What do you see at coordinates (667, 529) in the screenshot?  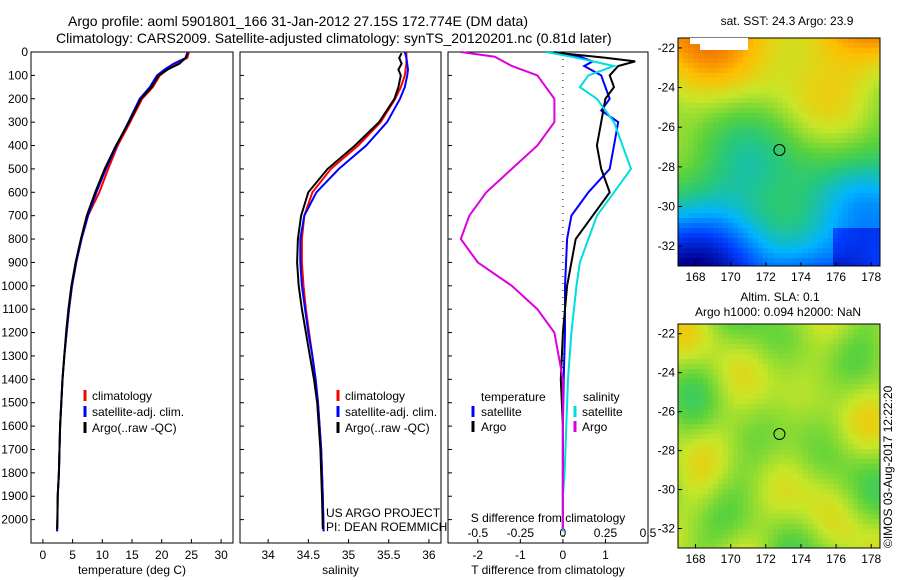 I see `y-tick-label: -32` at bounding box center [667, 529].